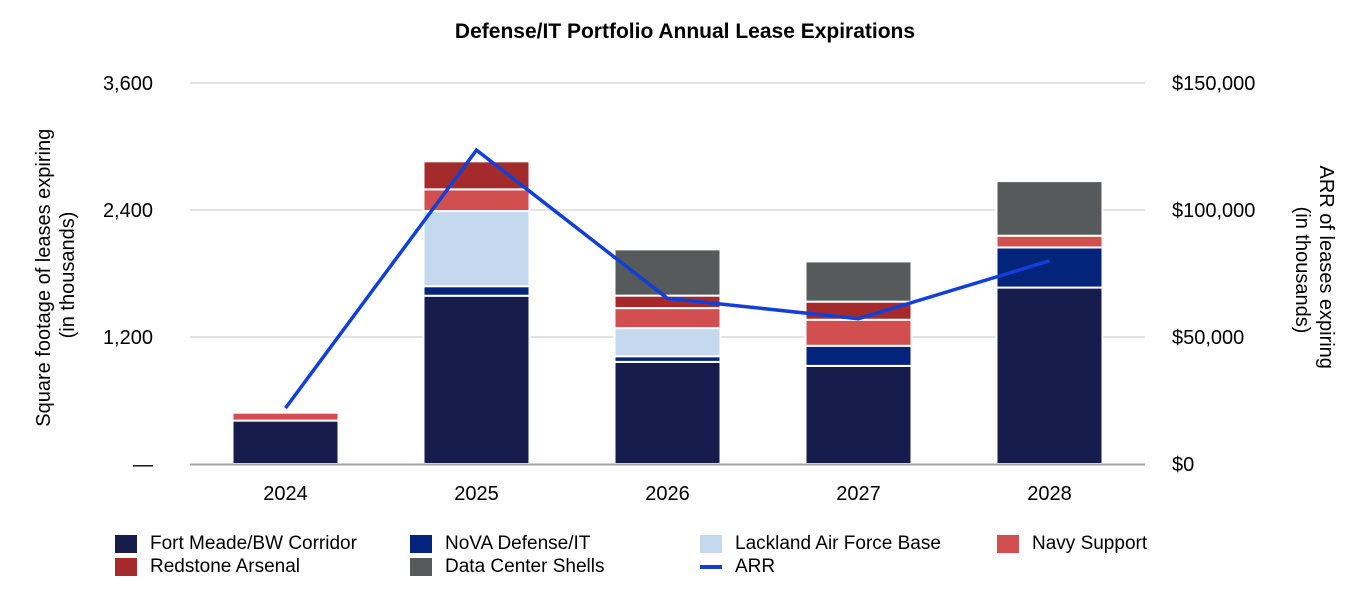 The width and height of the screenshot is (1370, 590). What do you see at coordinates (225, 566) in the screenshot?
I see `legend-label: Redstone Arsenal` at bounding box center [225, 566].